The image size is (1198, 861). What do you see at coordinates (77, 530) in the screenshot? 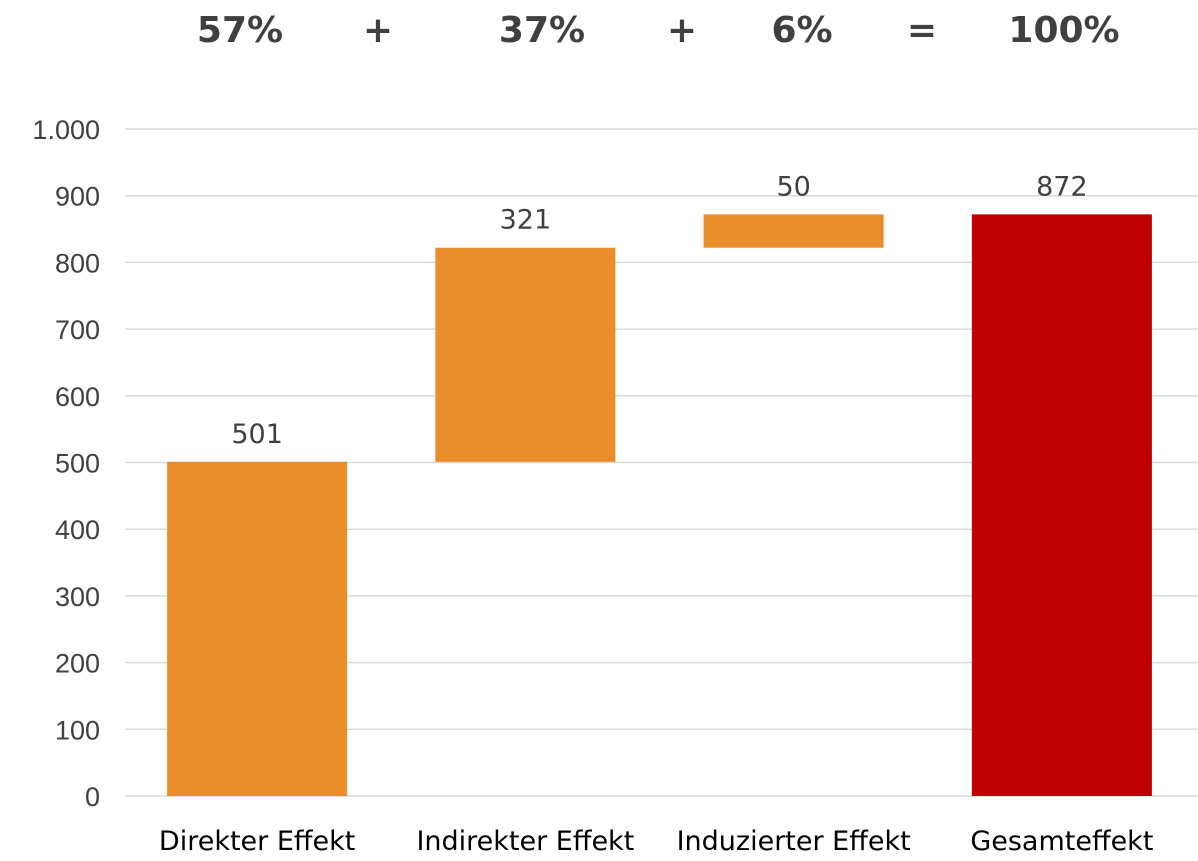
I see `y-tick-label: 400` at bounding box center [77, 530].